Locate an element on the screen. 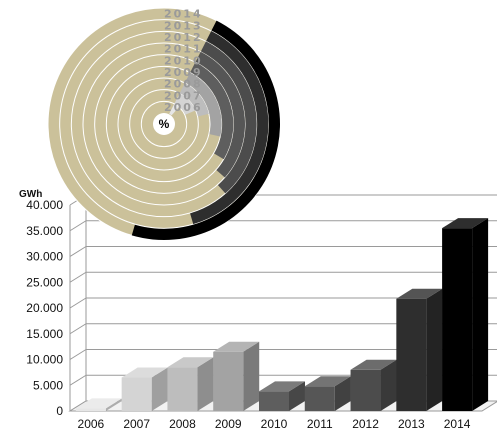 This screenshot has height=432, width=497. y-tick-label: 5.000 is located at coordinates (48, 385).